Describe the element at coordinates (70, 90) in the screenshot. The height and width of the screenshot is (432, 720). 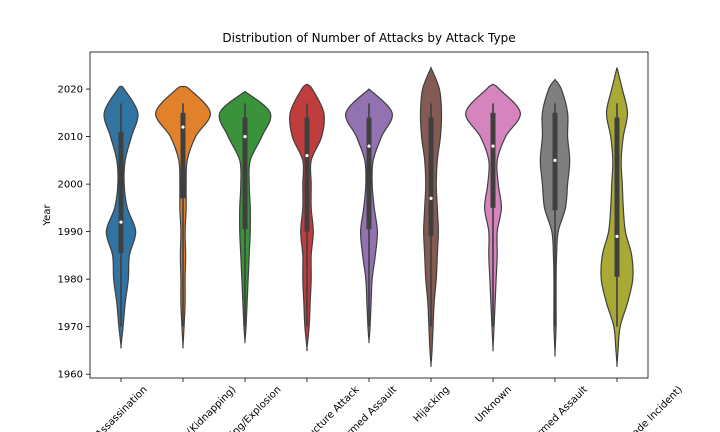
I see `y-tick-label: 2020` at that location.